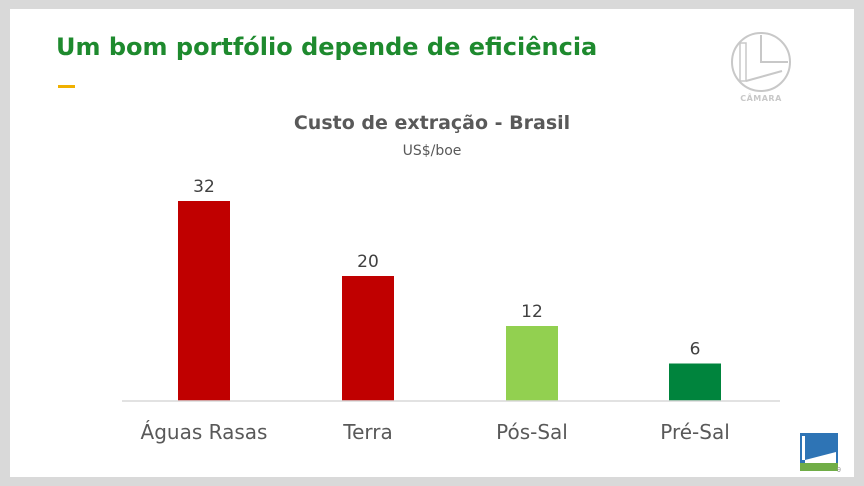 The height and width of the screenshot is (486, 864). What do you see at coordinates (532, 432) in the screenshot?
I see `category-label-2: Pós-Sal` at bounding box center [532, 432].